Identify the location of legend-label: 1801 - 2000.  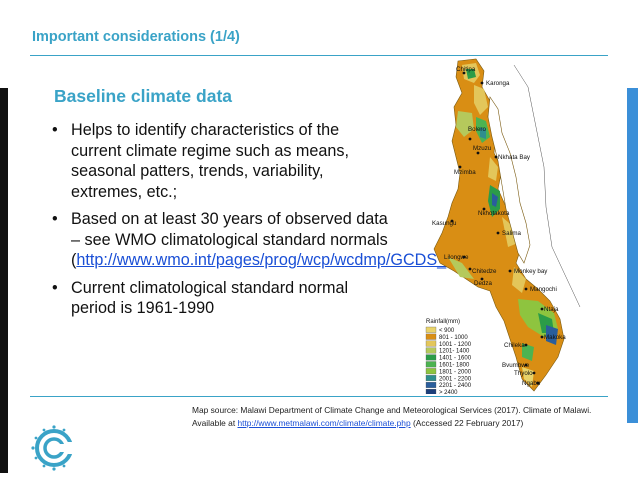
(455, 372).